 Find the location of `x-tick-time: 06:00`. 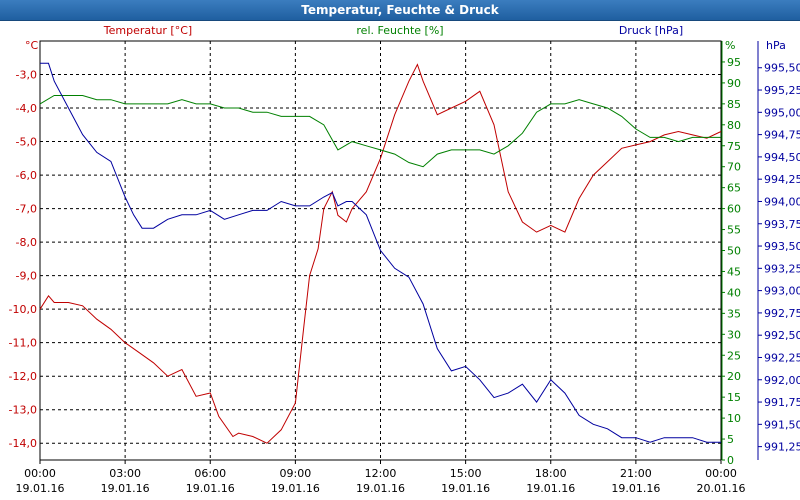

x-tick-time: 06:00 is located at coordinates (210, 473).